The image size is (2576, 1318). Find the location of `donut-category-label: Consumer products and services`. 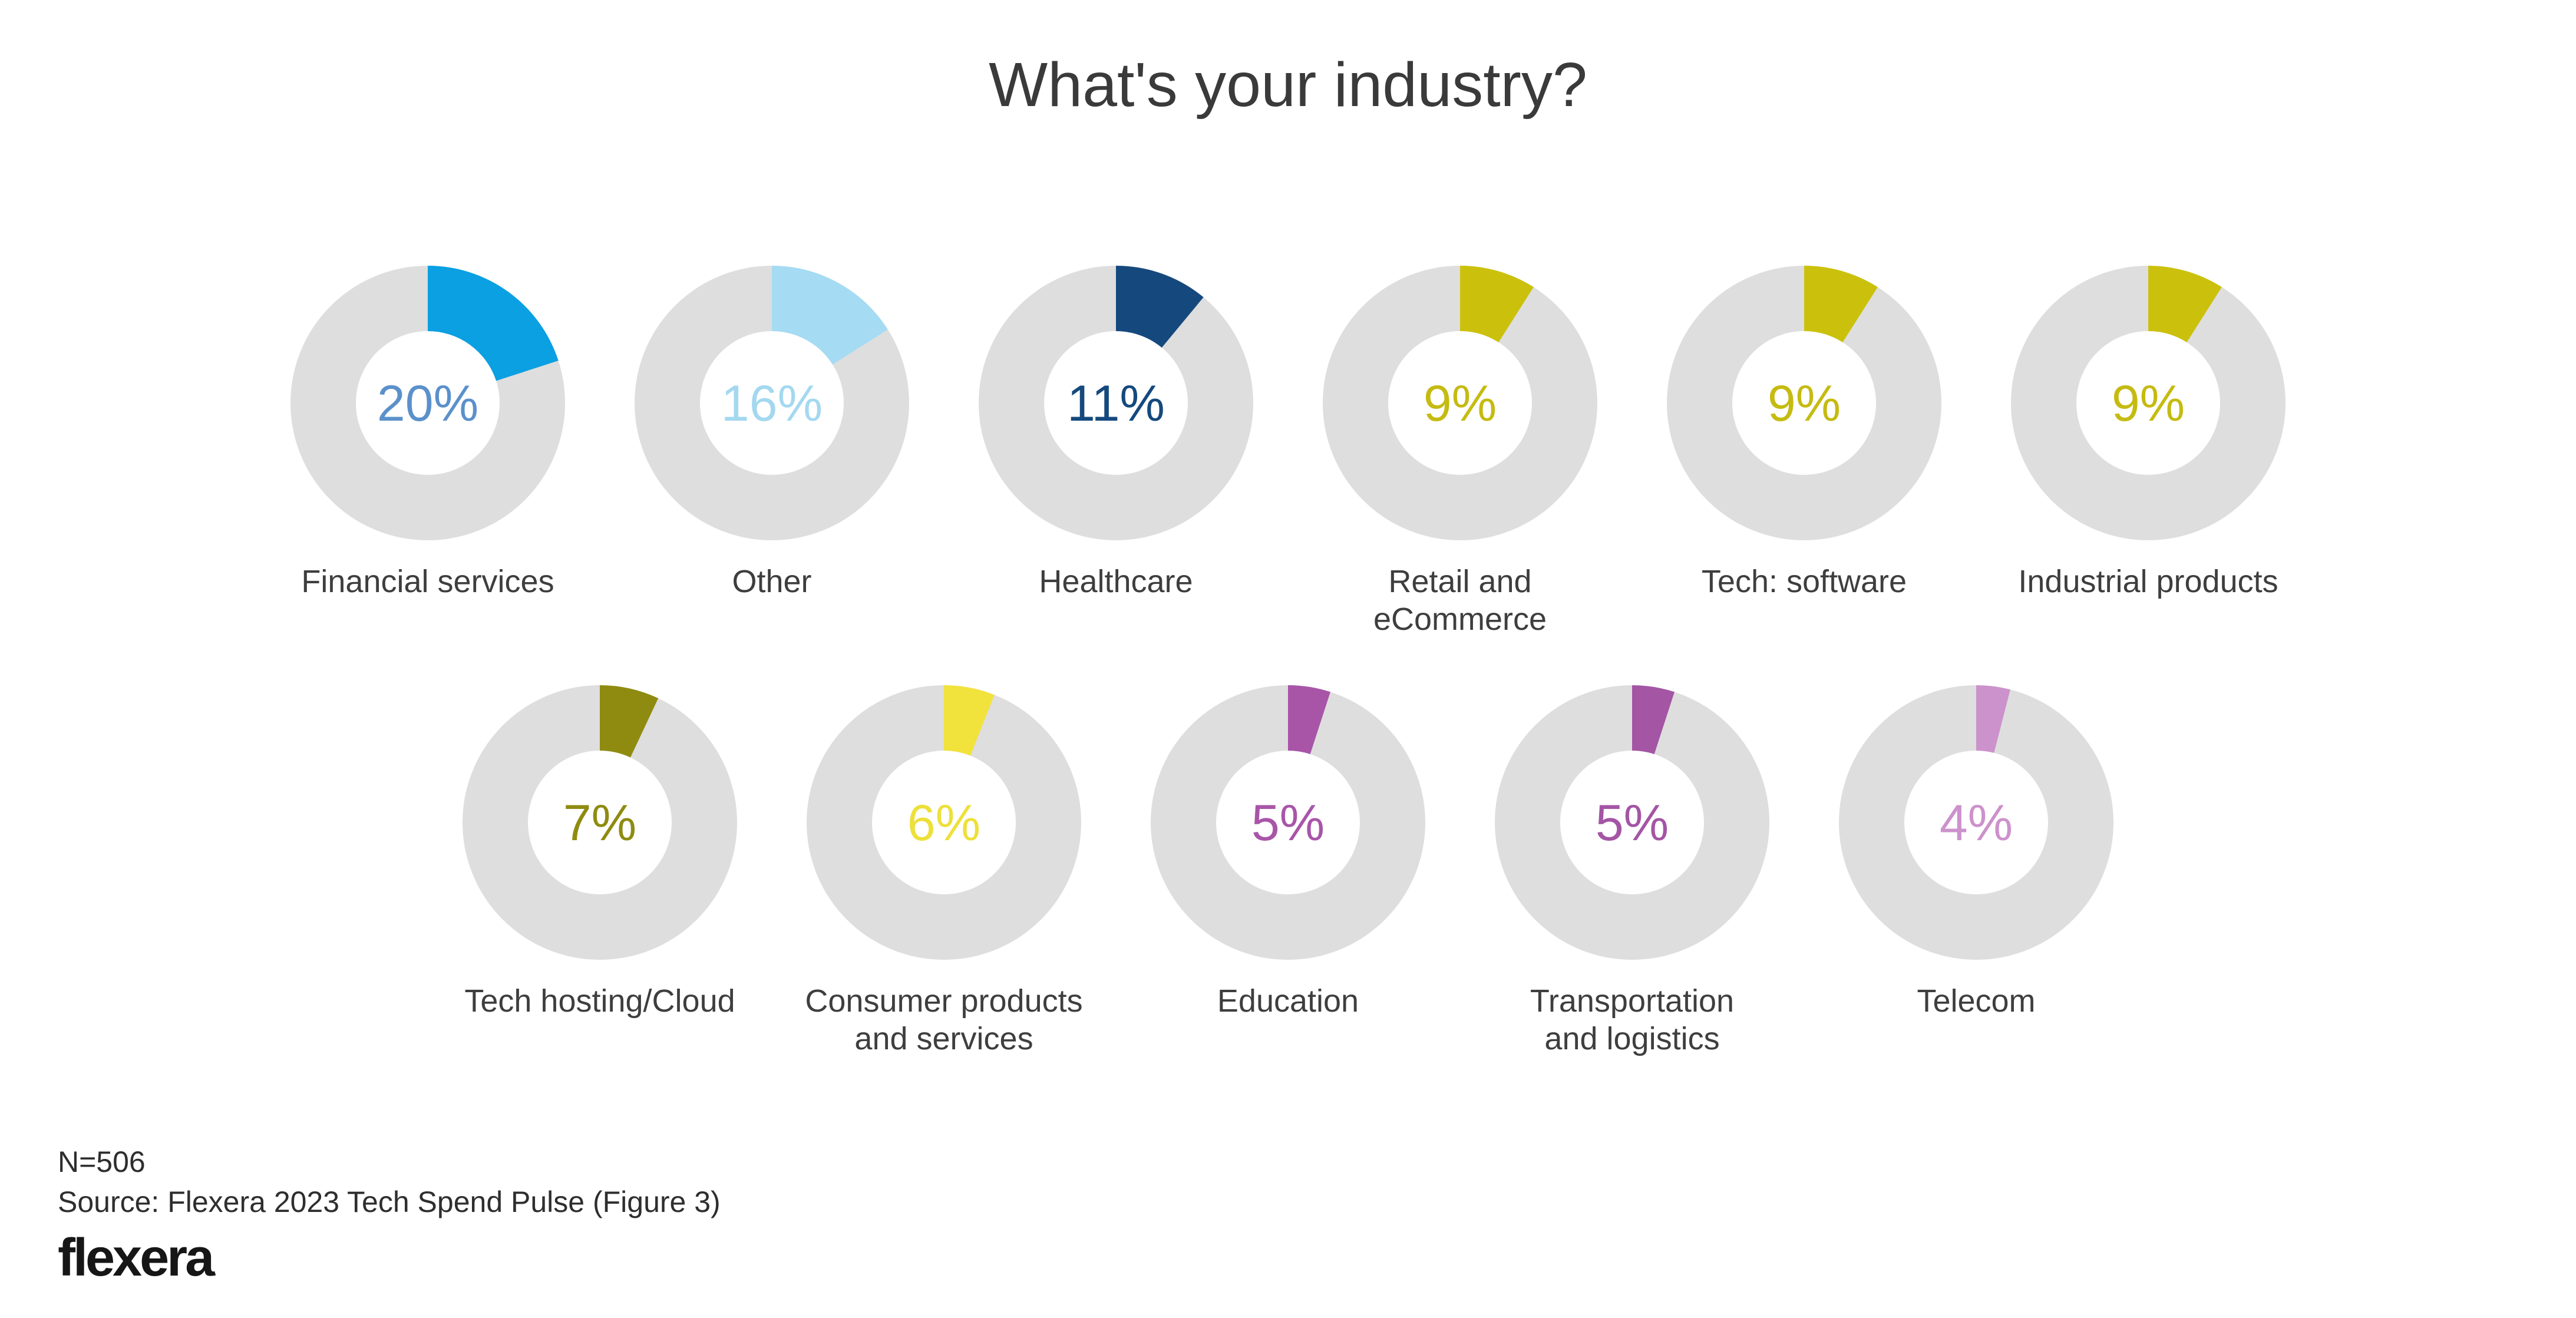

donut-category-label: Consumer products and services is located at coordinates (944, 1019).